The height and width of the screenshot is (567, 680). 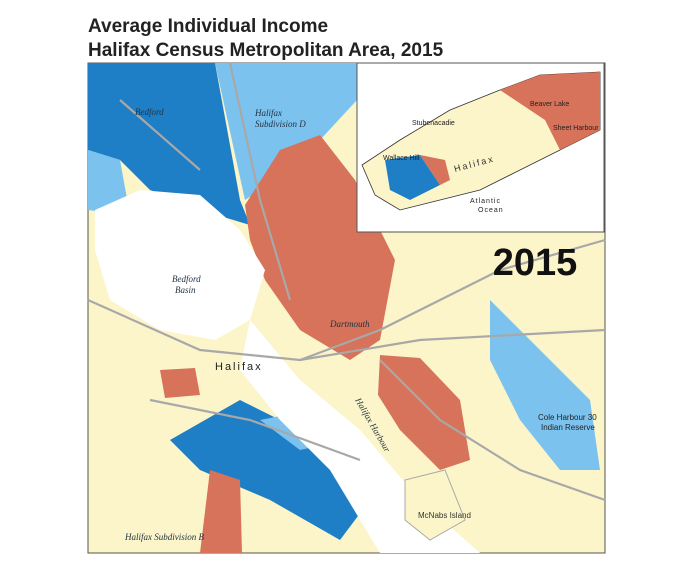 I want to click on map-label: Cole Harbour 30, so click(x=567, y=417).